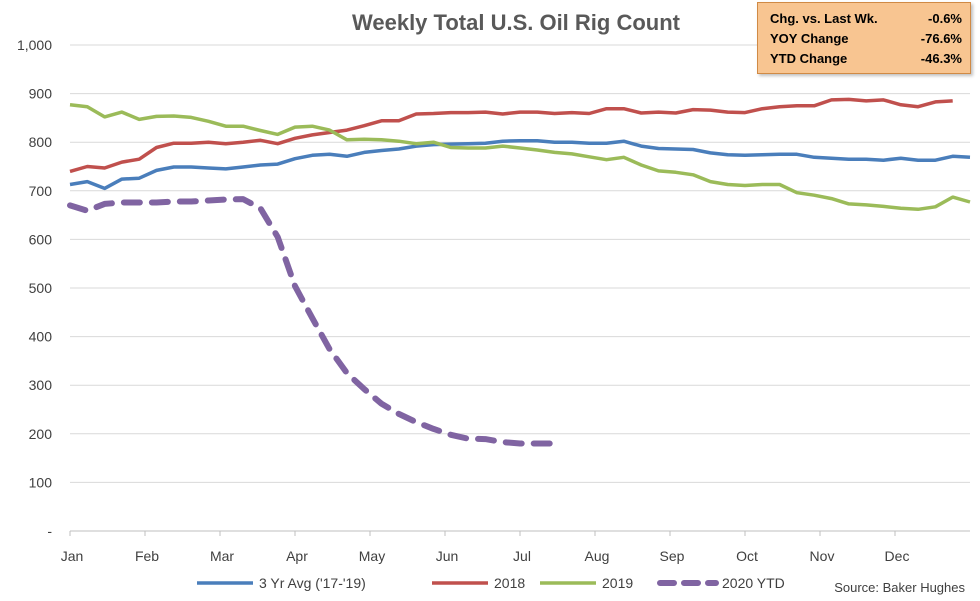 This screenshot has width=980, height=601. I want to click on y-tick-label: -, so click(49, 531).